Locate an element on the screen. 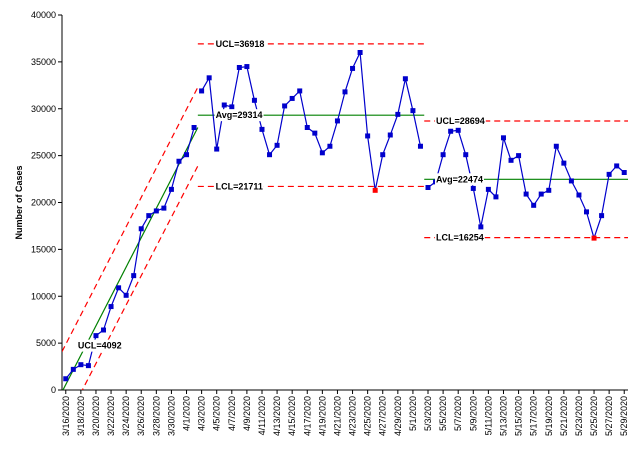 The width and height of the screenshot is (635, 461). x-tick-label: 4/9/2020 is located at coordinates (247, 413).